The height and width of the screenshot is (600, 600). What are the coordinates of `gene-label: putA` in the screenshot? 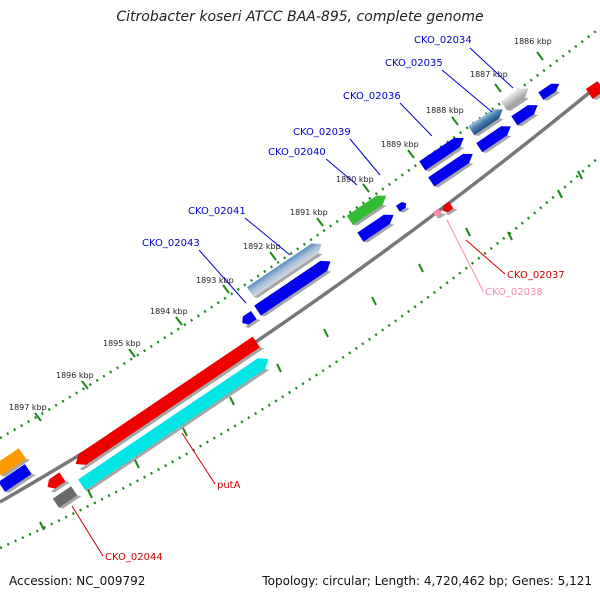 It's located at (229, 485).